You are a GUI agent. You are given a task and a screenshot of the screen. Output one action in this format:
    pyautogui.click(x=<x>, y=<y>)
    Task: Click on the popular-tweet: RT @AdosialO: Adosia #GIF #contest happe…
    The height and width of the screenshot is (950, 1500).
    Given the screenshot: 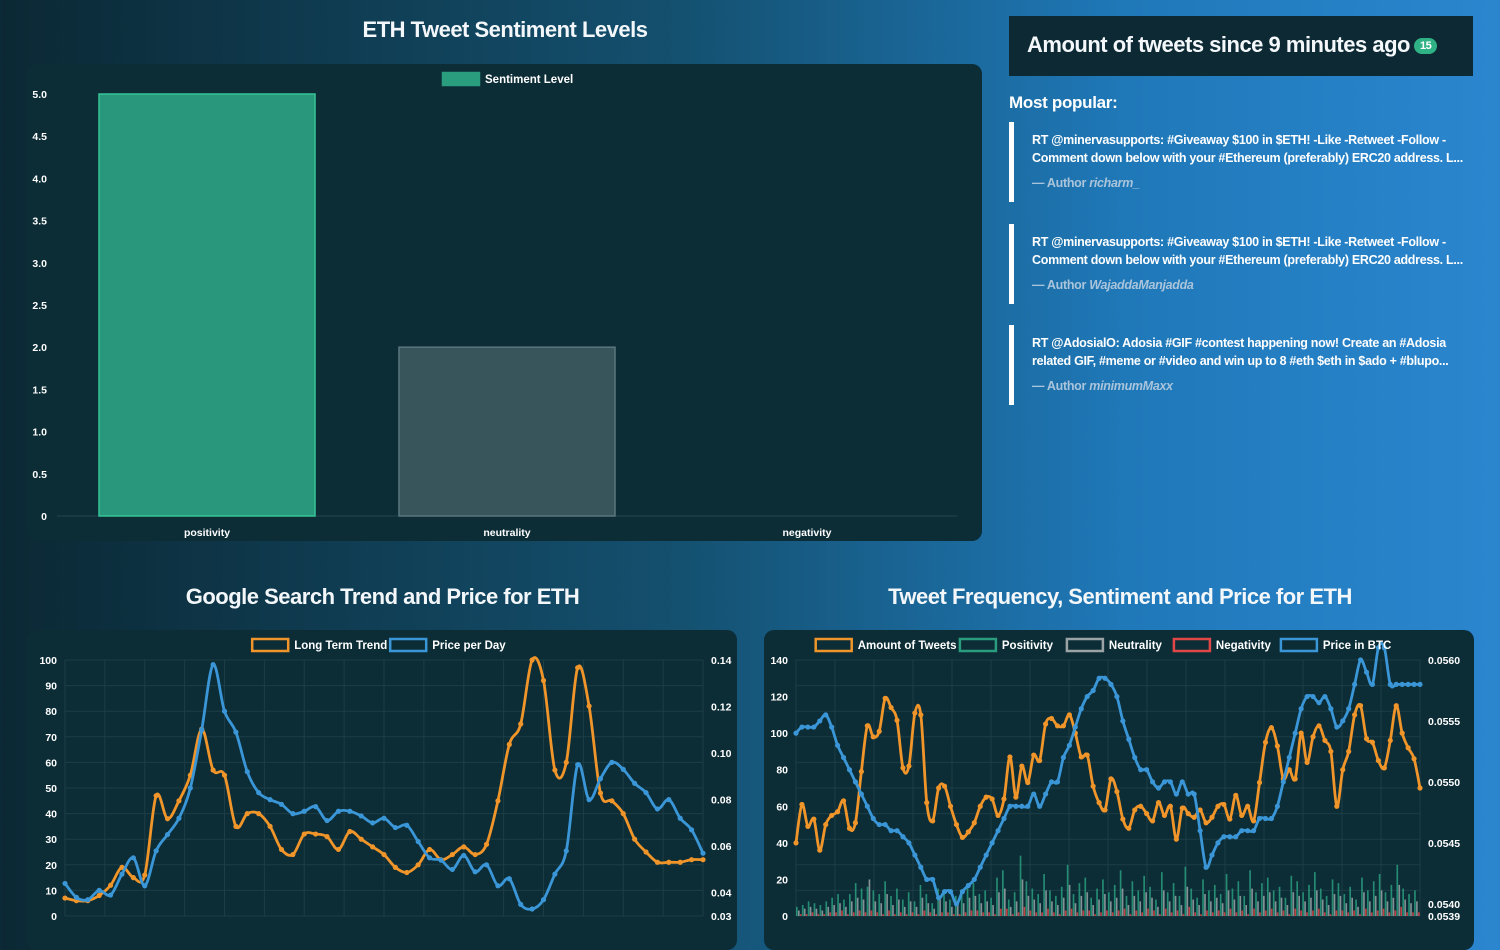 What is the action you would take?
    pyautogui.click(x=1245, y=365)
    